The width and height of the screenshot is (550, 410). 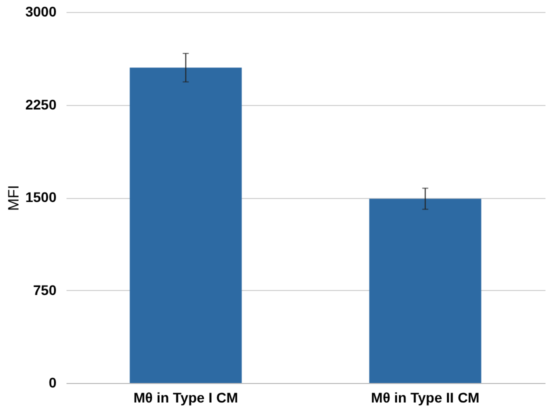 I want to click on x-tick-label: Mθ in Type I CM, so click(x=185, y=398).